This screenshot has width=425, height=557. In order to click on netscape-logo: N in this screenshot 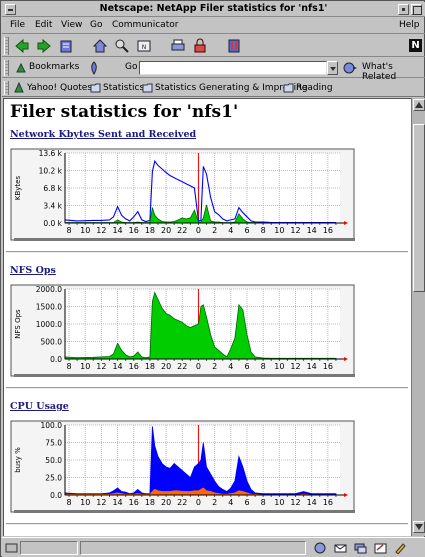, I will do `click(415, 45)`.